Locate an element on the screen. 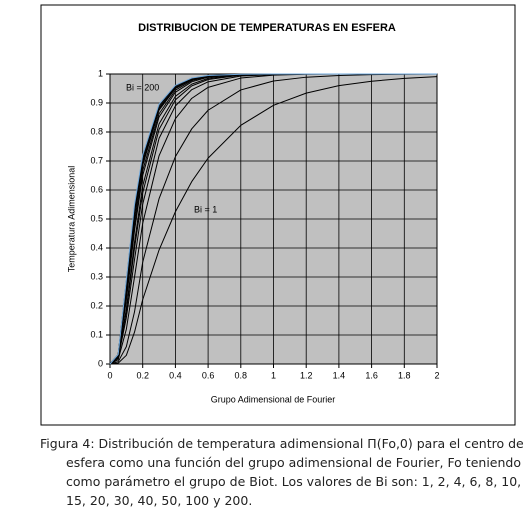 The height and width of the screenshot is (523, 524). y-tick-label: 0.4 is located at coordinates (96, 247).